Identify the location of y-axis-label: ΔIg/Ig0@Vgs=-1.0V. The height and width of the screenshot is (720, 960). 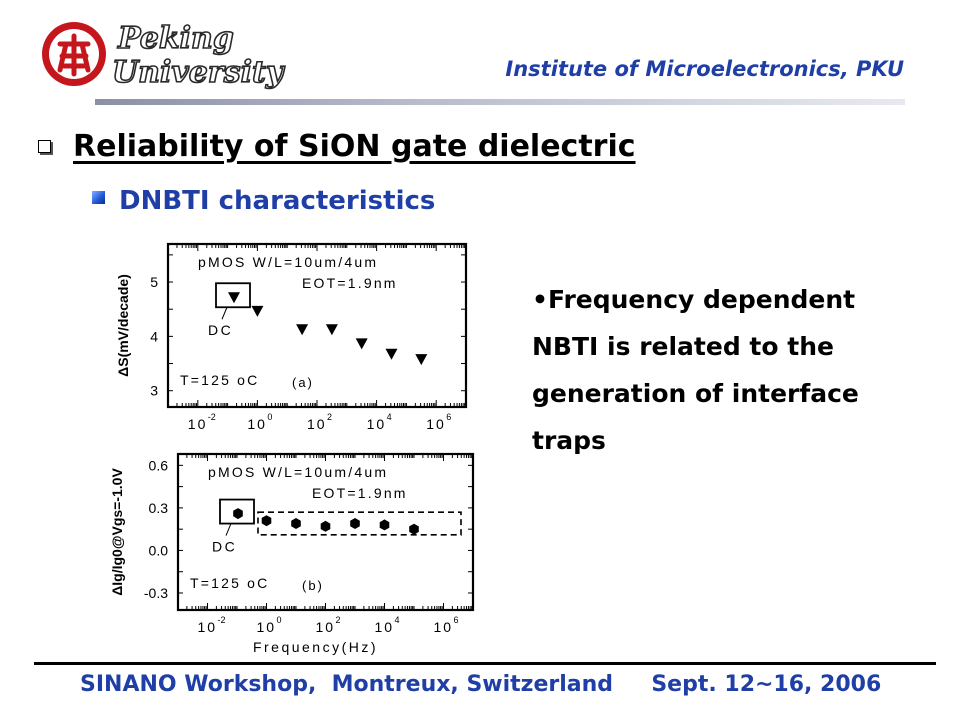
(117, 532).